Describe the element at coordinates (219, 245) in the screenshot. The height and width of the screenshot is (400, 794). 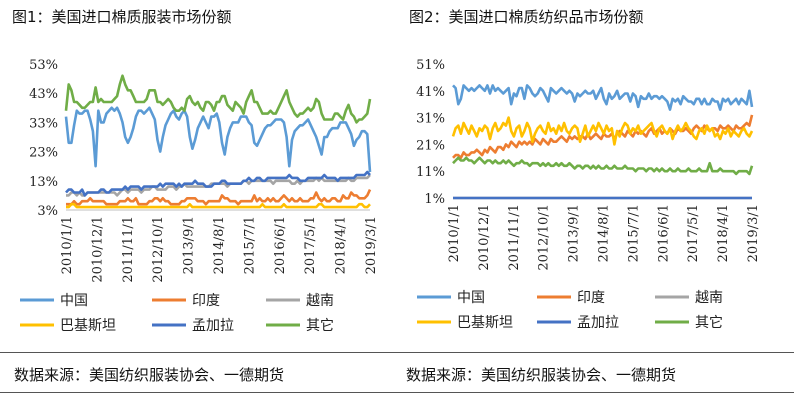
I see `x-tick-label-left: 2014/8/1` at that location.